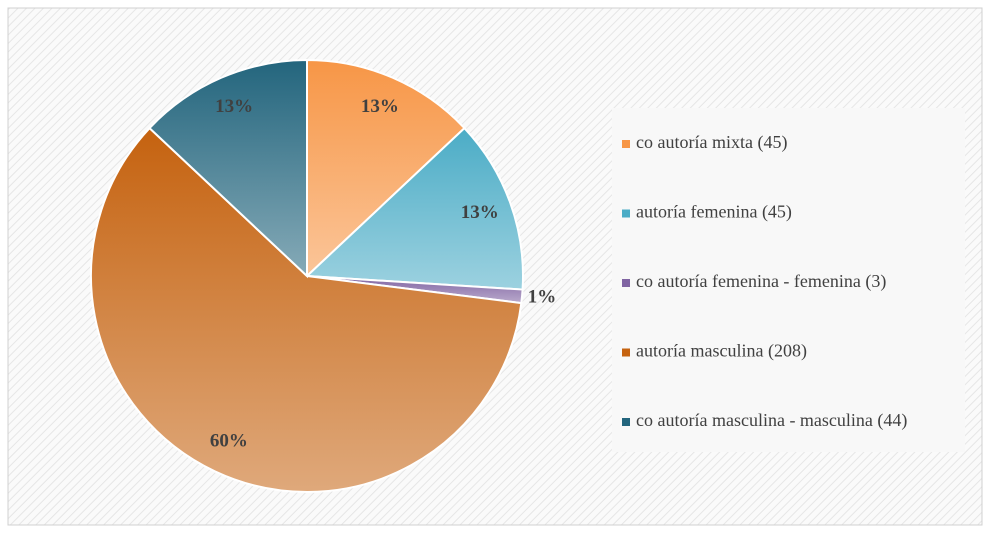 This screenshot has width=990, height=533. I want to click on data-label: 60%, so click(229, 440).